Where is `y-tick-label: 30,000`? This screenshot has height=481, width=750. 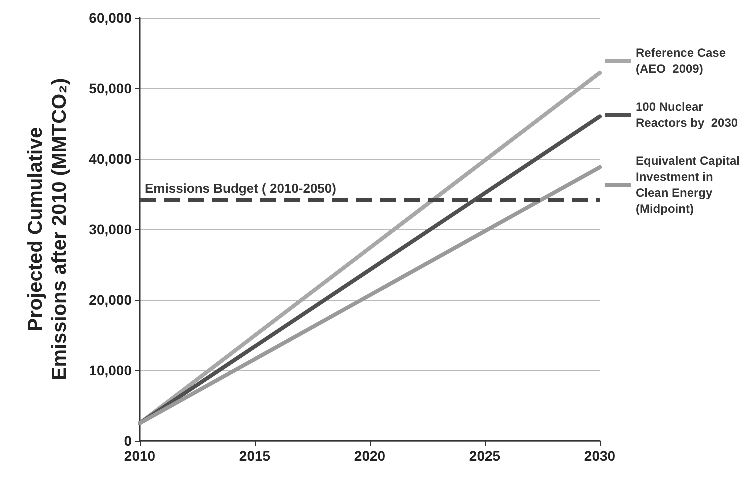
y-tick-label: 30,000 is located at coordinates (110, 230).